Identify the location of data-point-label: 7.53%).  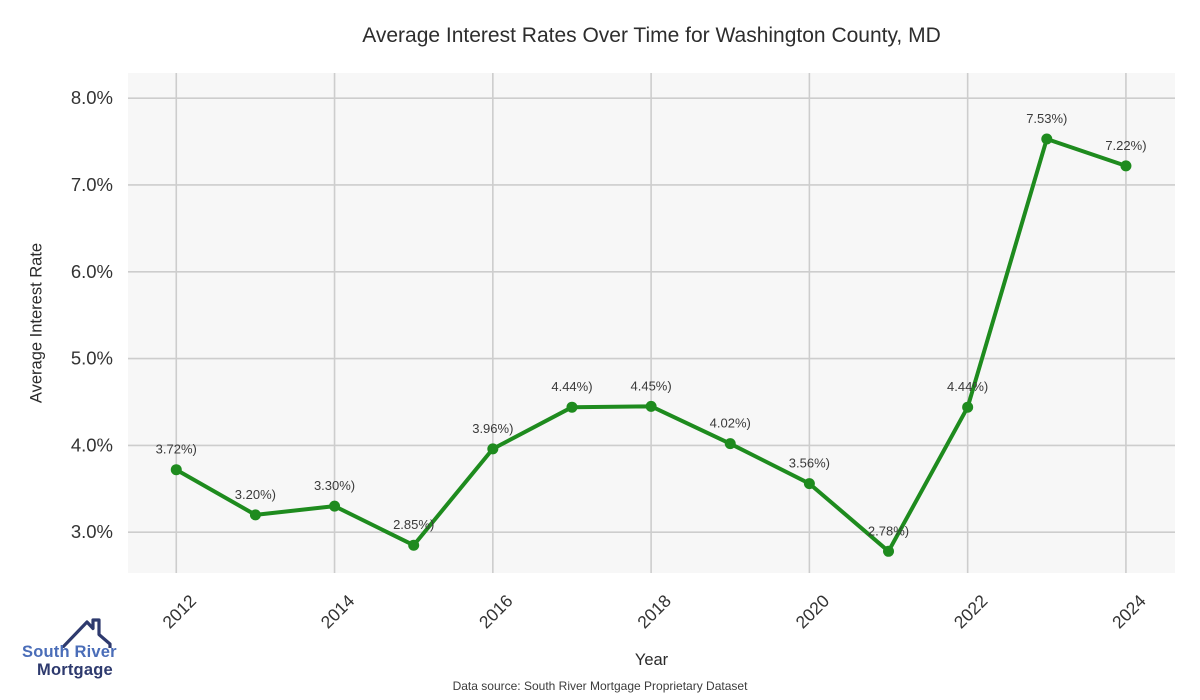
(1046, 118).